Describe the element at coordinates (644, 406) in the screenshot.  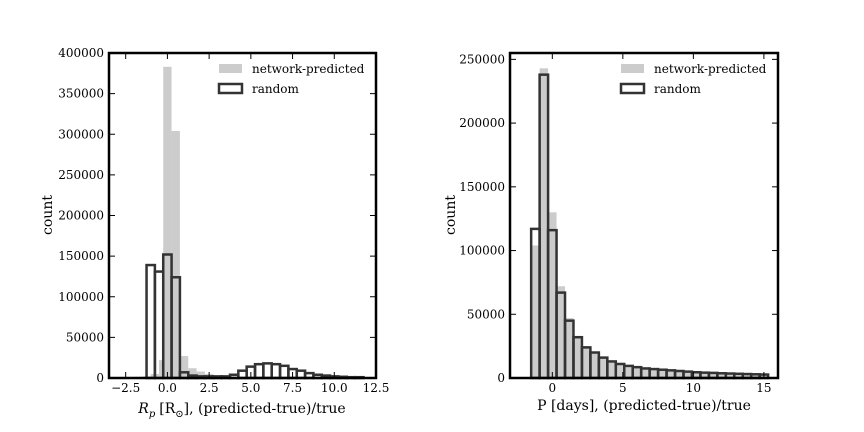
I see `right-xlabel: P [days], (predicted-true)/true` at that location.